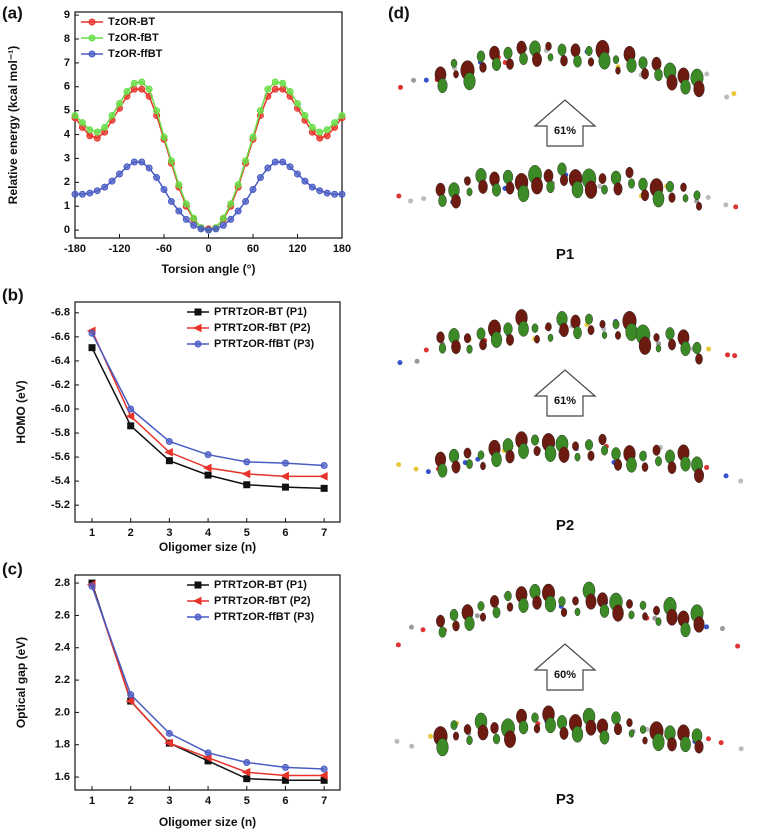  What do you see at coordinates (67, 182) in the screenshot?
I see `y-tick-label: 2` at bounding box center [67, 182].